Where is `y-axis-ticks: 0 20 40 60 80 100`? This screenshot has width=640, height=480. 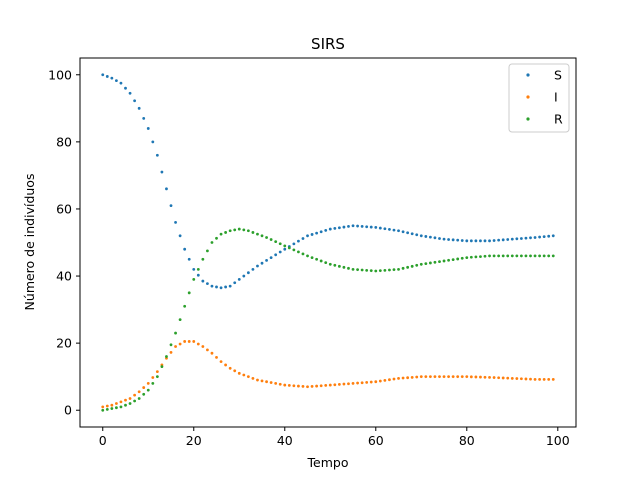
y-axis-ticks: 0 20 40 60 80 100 is located at coordinates (64, 242).